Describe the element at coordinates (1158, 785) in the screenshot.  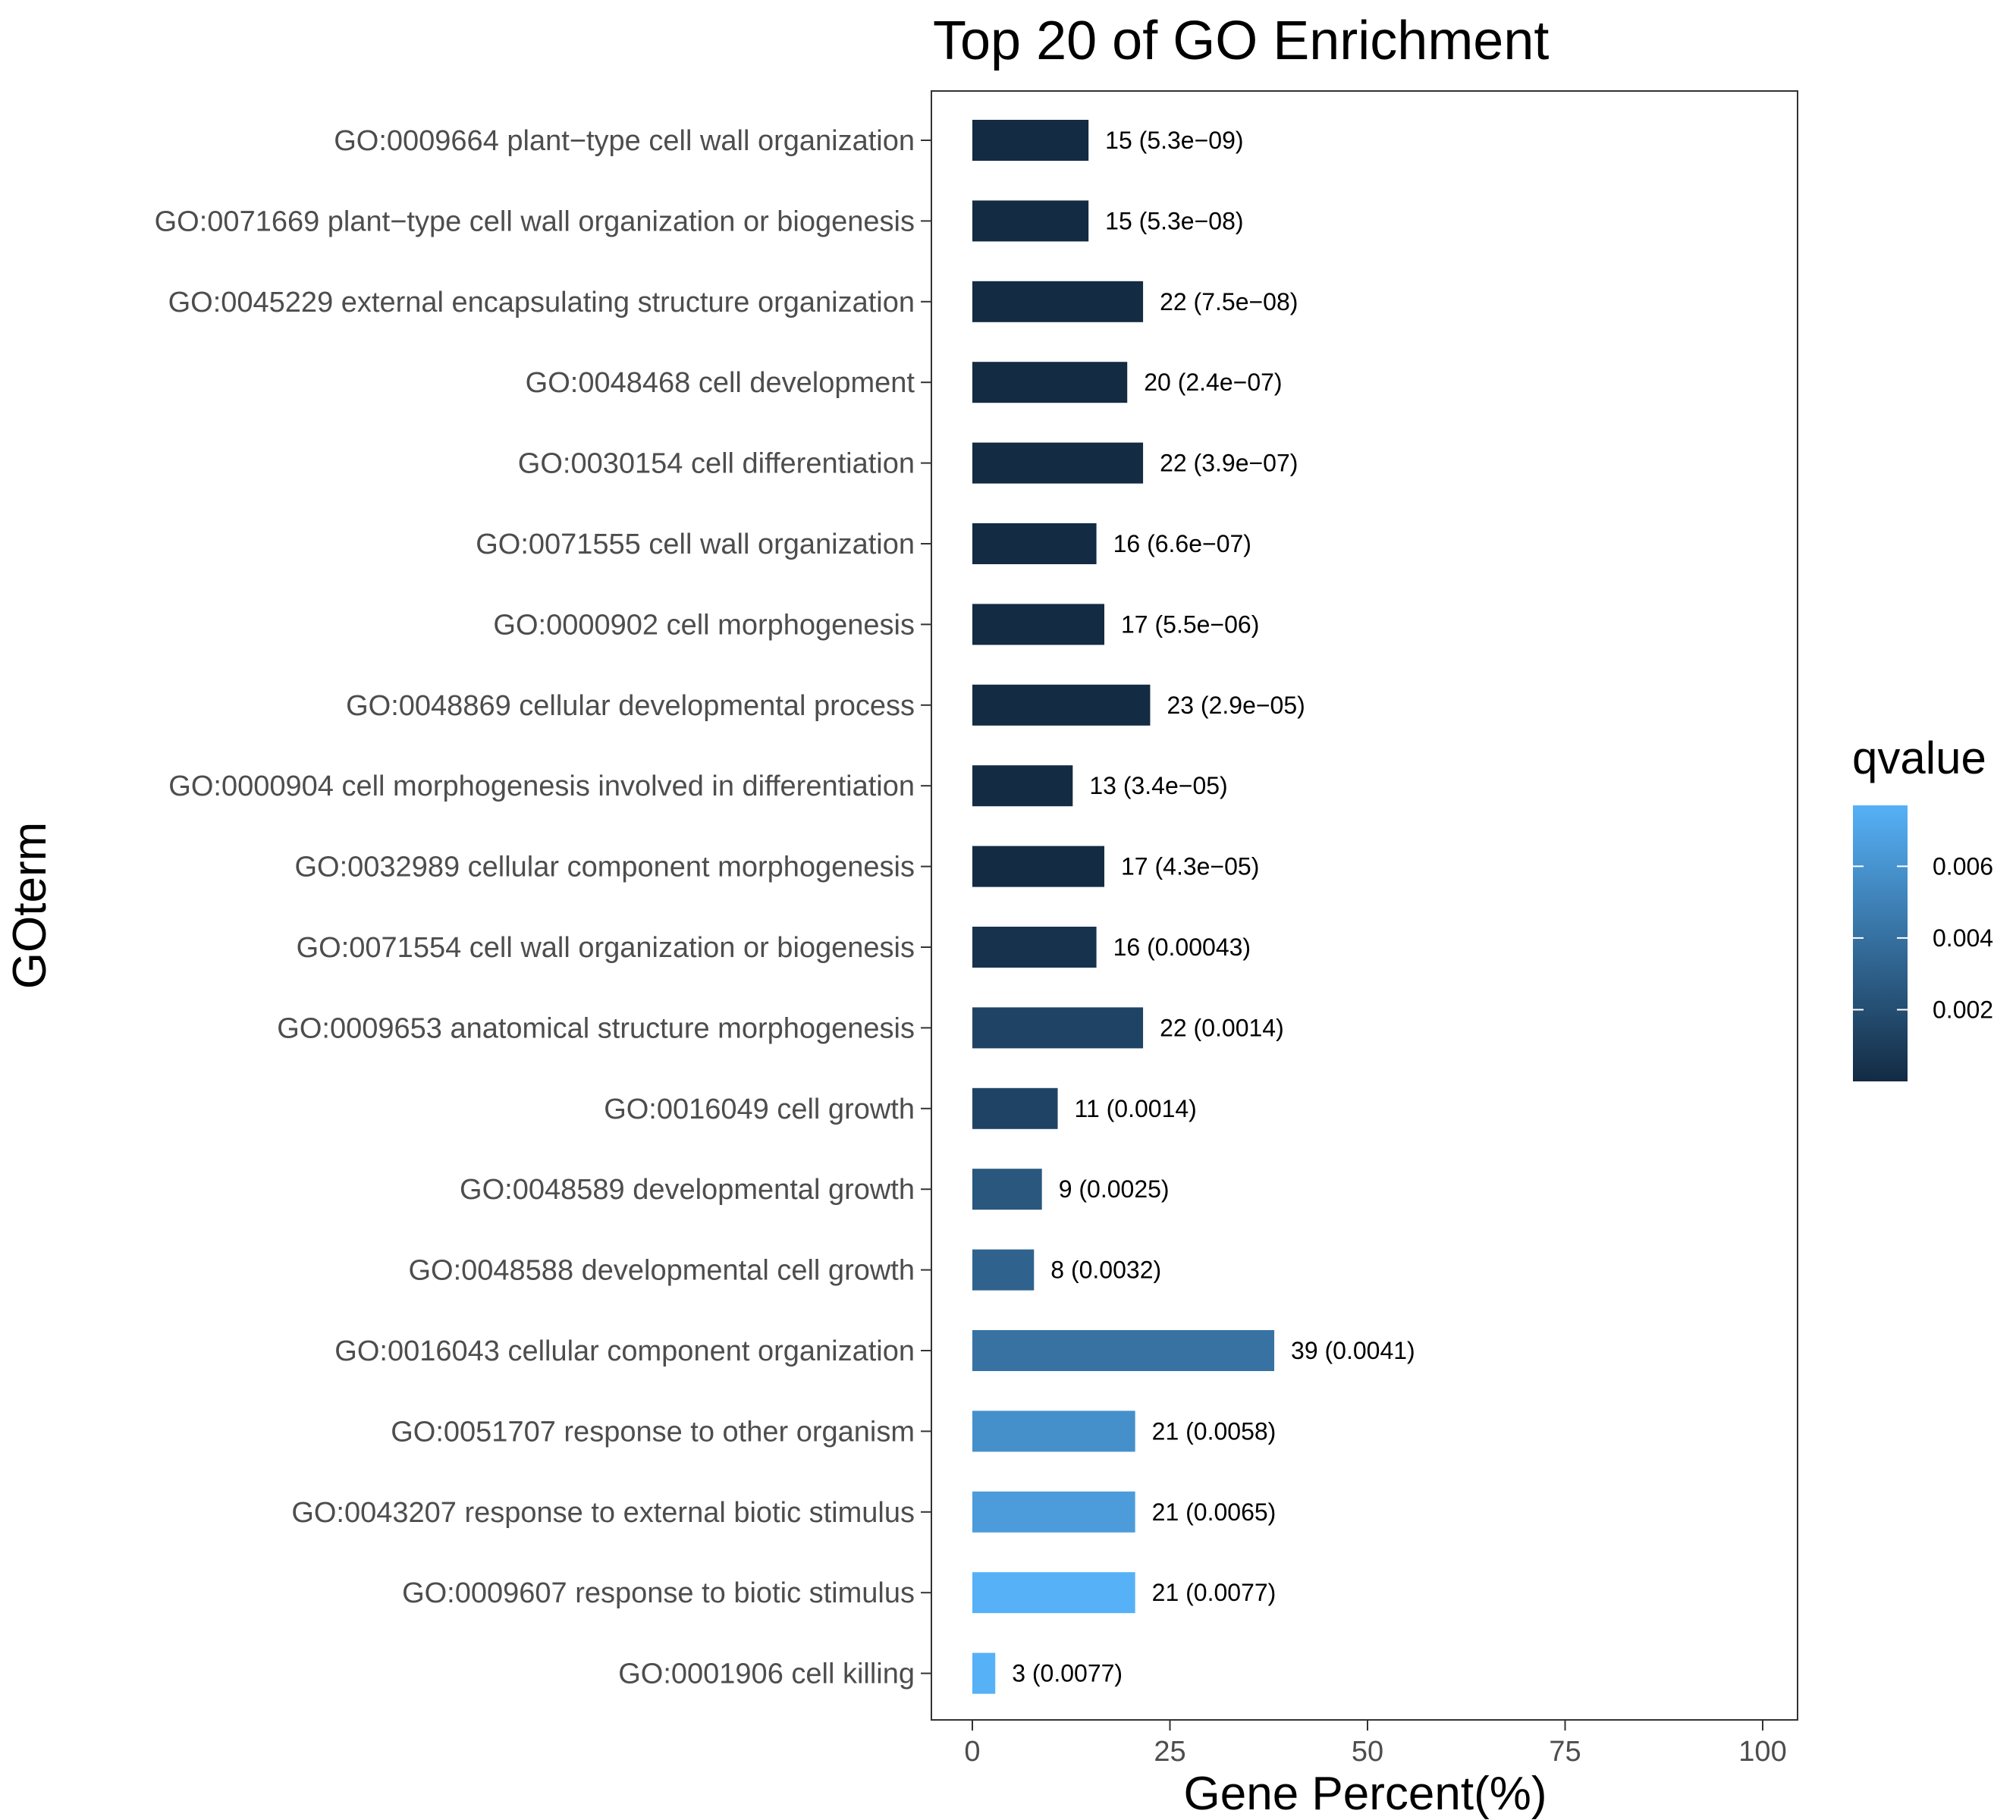
I see `data-label: 13 (3.4e−05)` at that location.